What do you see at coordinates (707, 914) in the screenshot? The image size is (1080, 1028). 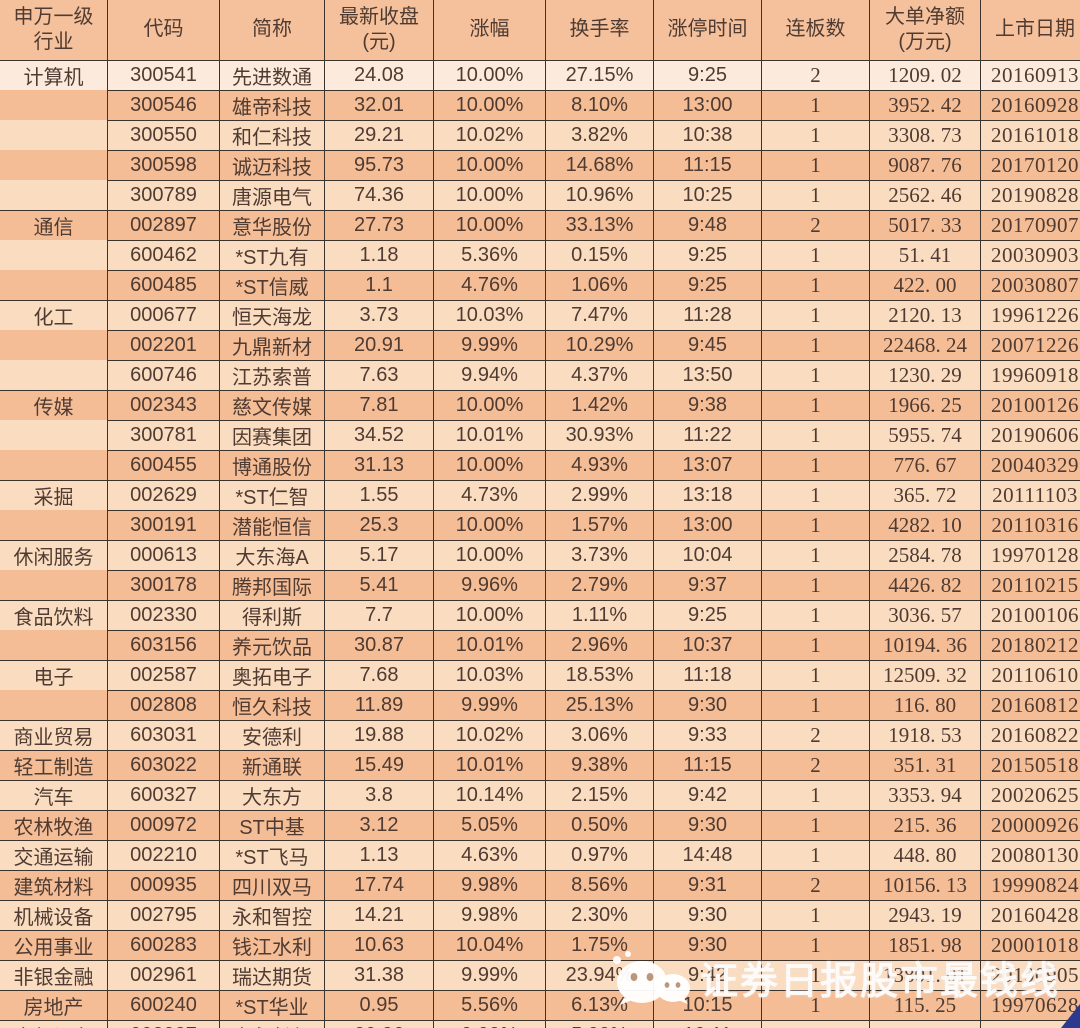 I see `cell-limit_time: 9:30` at bounding box center [707, 914].